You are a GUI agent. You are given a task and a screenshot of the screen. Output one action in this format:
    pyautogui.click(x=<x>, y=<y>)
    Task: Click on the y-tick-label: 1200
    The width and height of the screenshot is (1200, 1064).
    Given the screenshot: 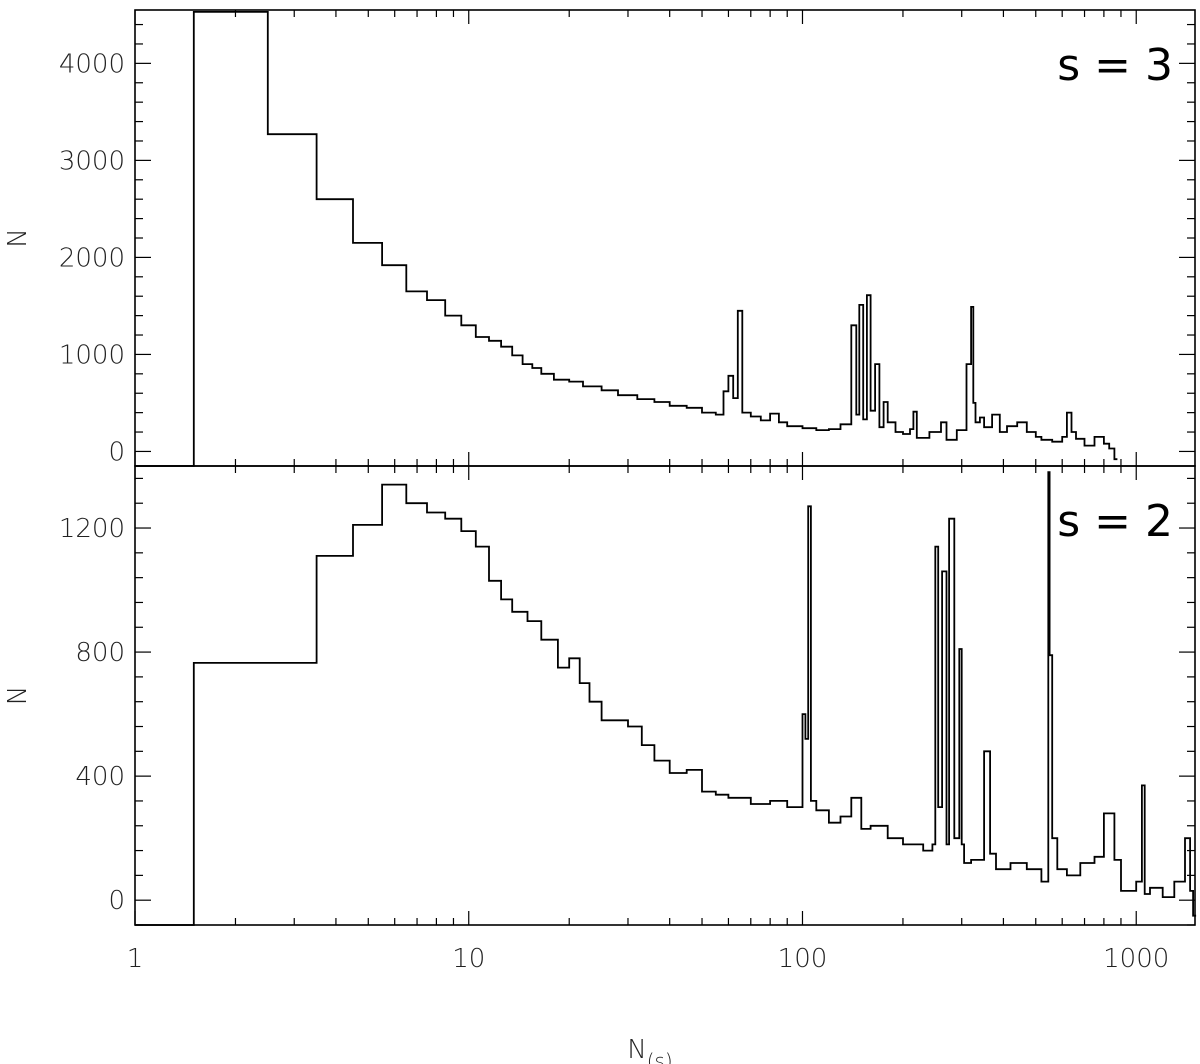 What is the action you would take?
    pyautogui.click(x=92, y=529)
    